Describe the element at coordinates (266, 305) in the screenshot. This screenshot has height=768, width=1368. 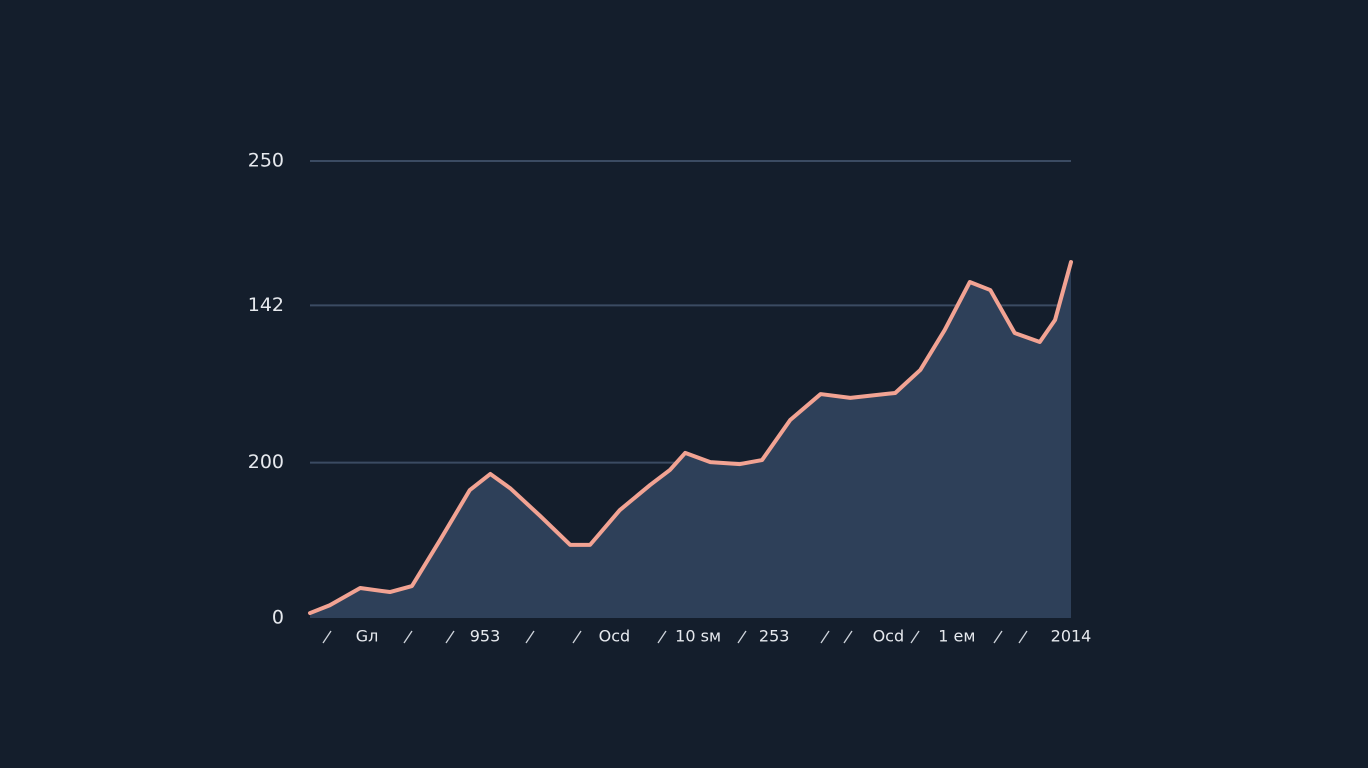
I see `y-tick-label: 142` at that location.